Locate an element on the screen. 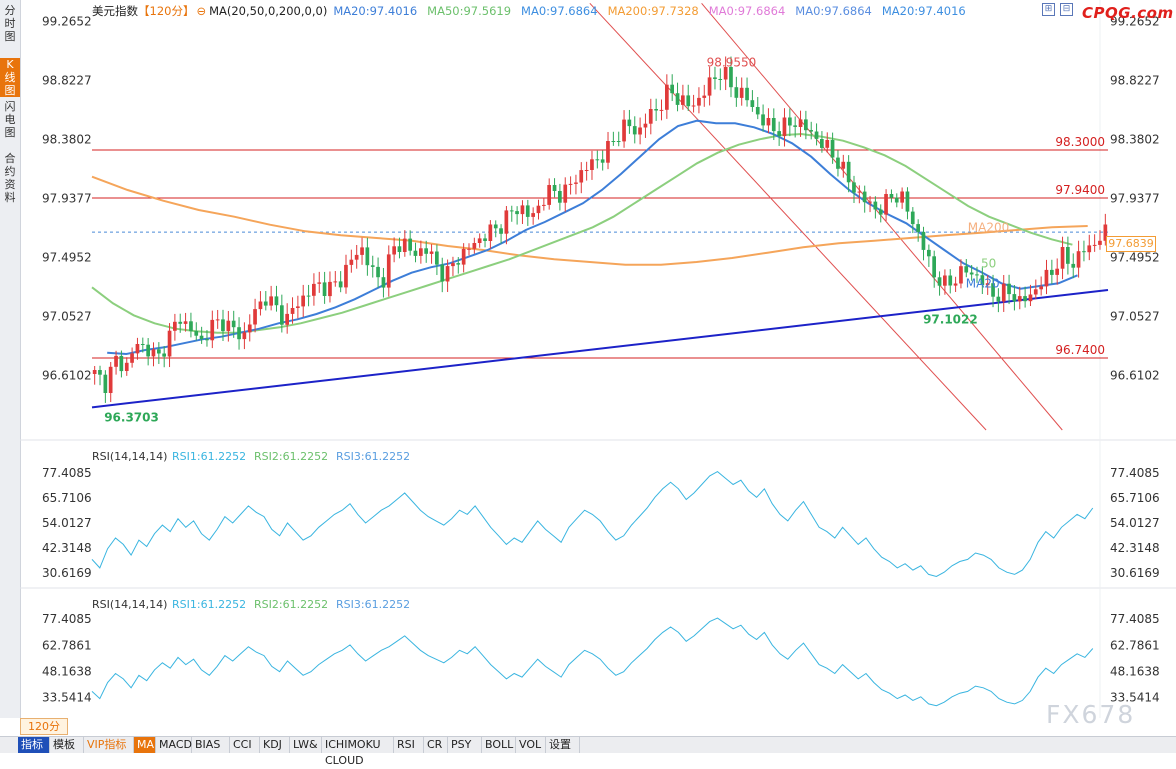  grid-icon: ⊞ is located at coordinates (1048, 9).